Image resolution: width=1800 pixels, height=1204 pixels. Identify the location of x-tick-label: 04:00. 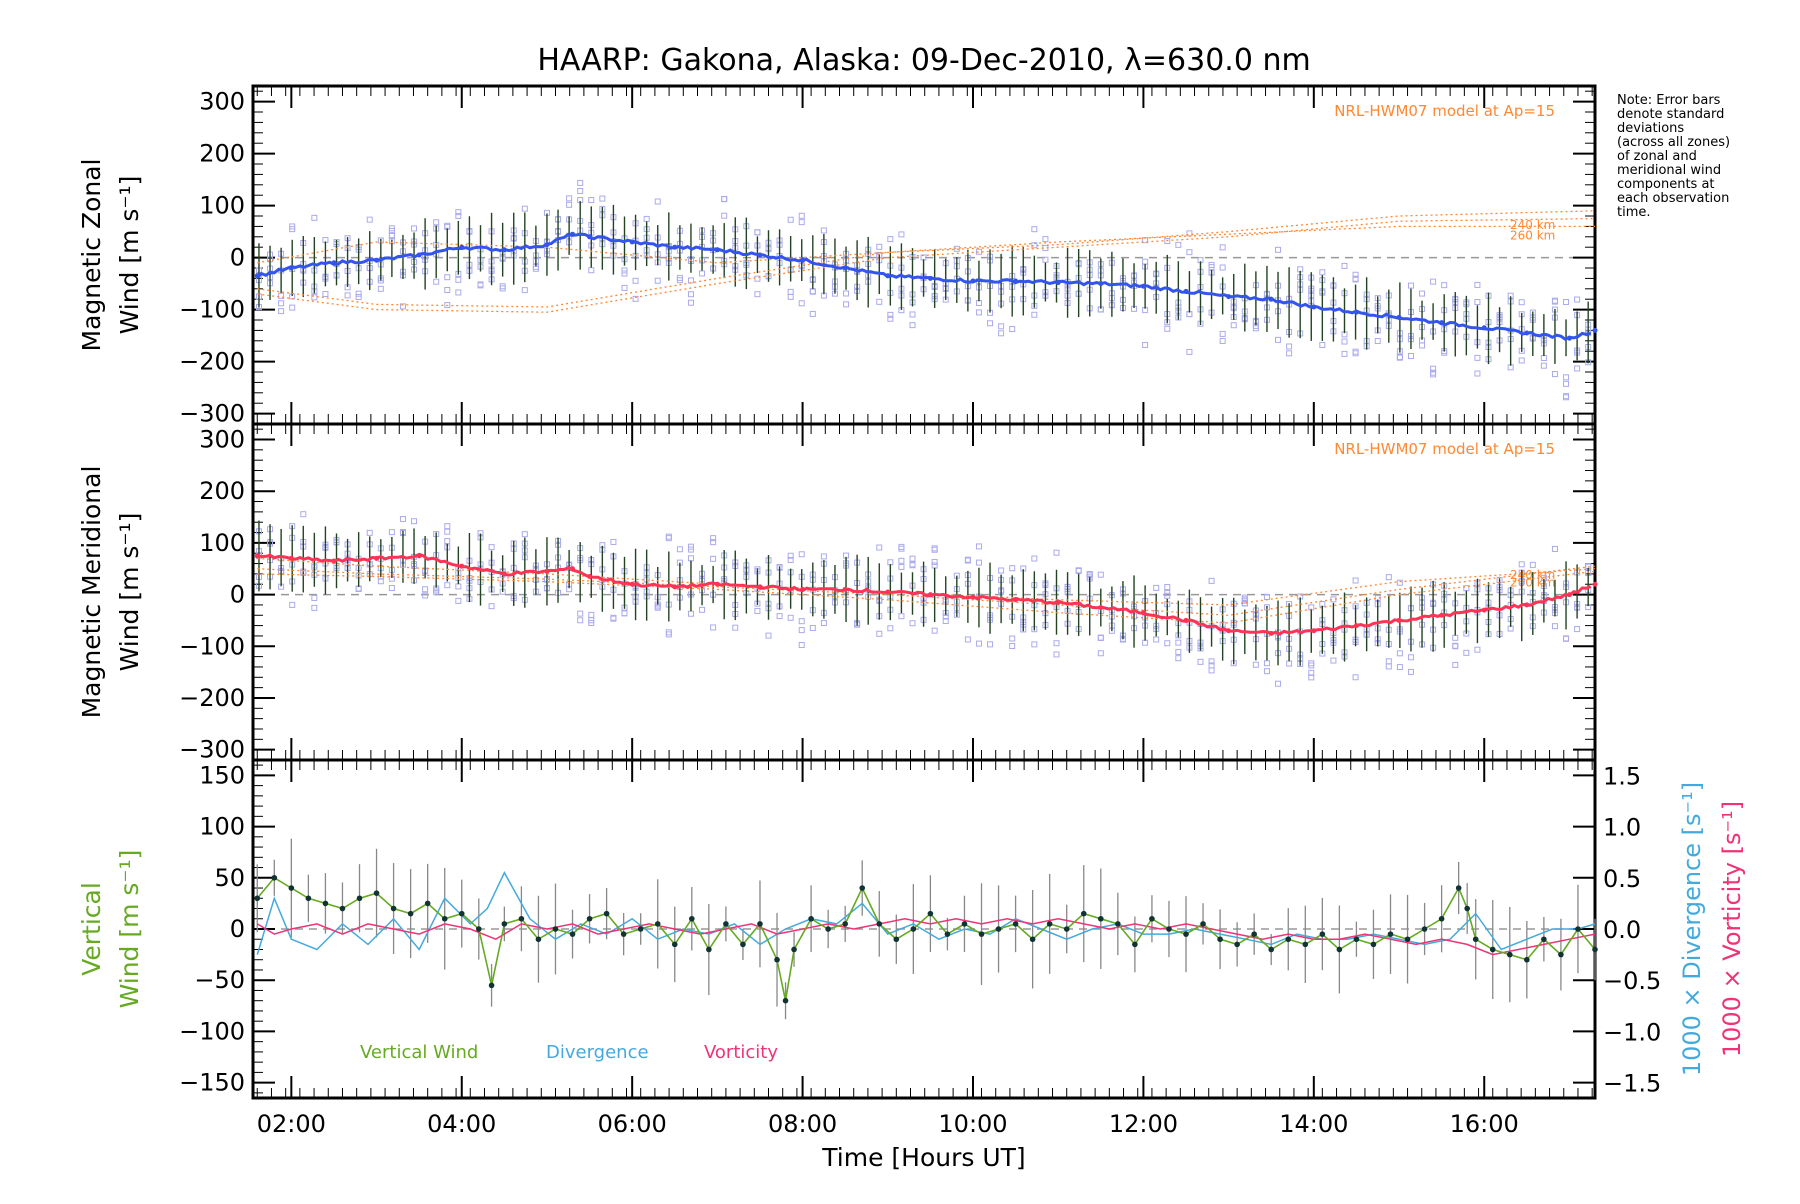
(461, 1124).